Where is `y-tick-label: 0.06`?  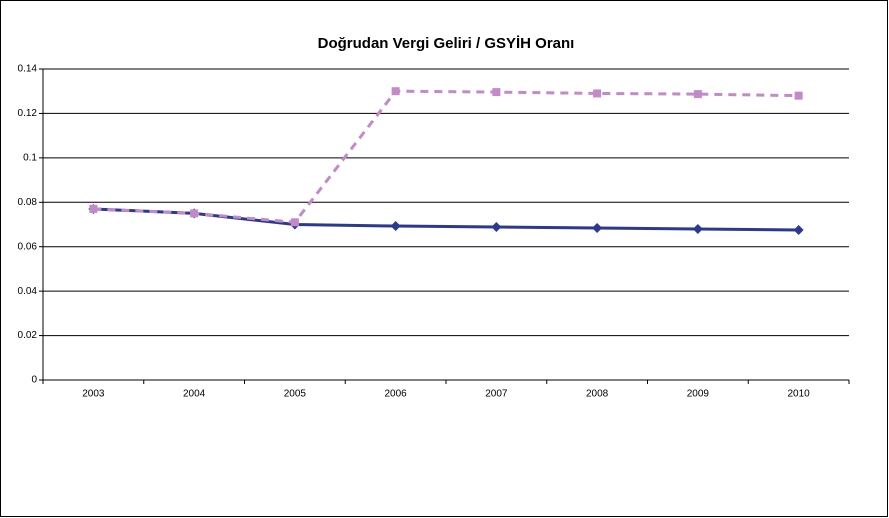
y-tick-label: 0.06 is located at coordinates (28, 246).